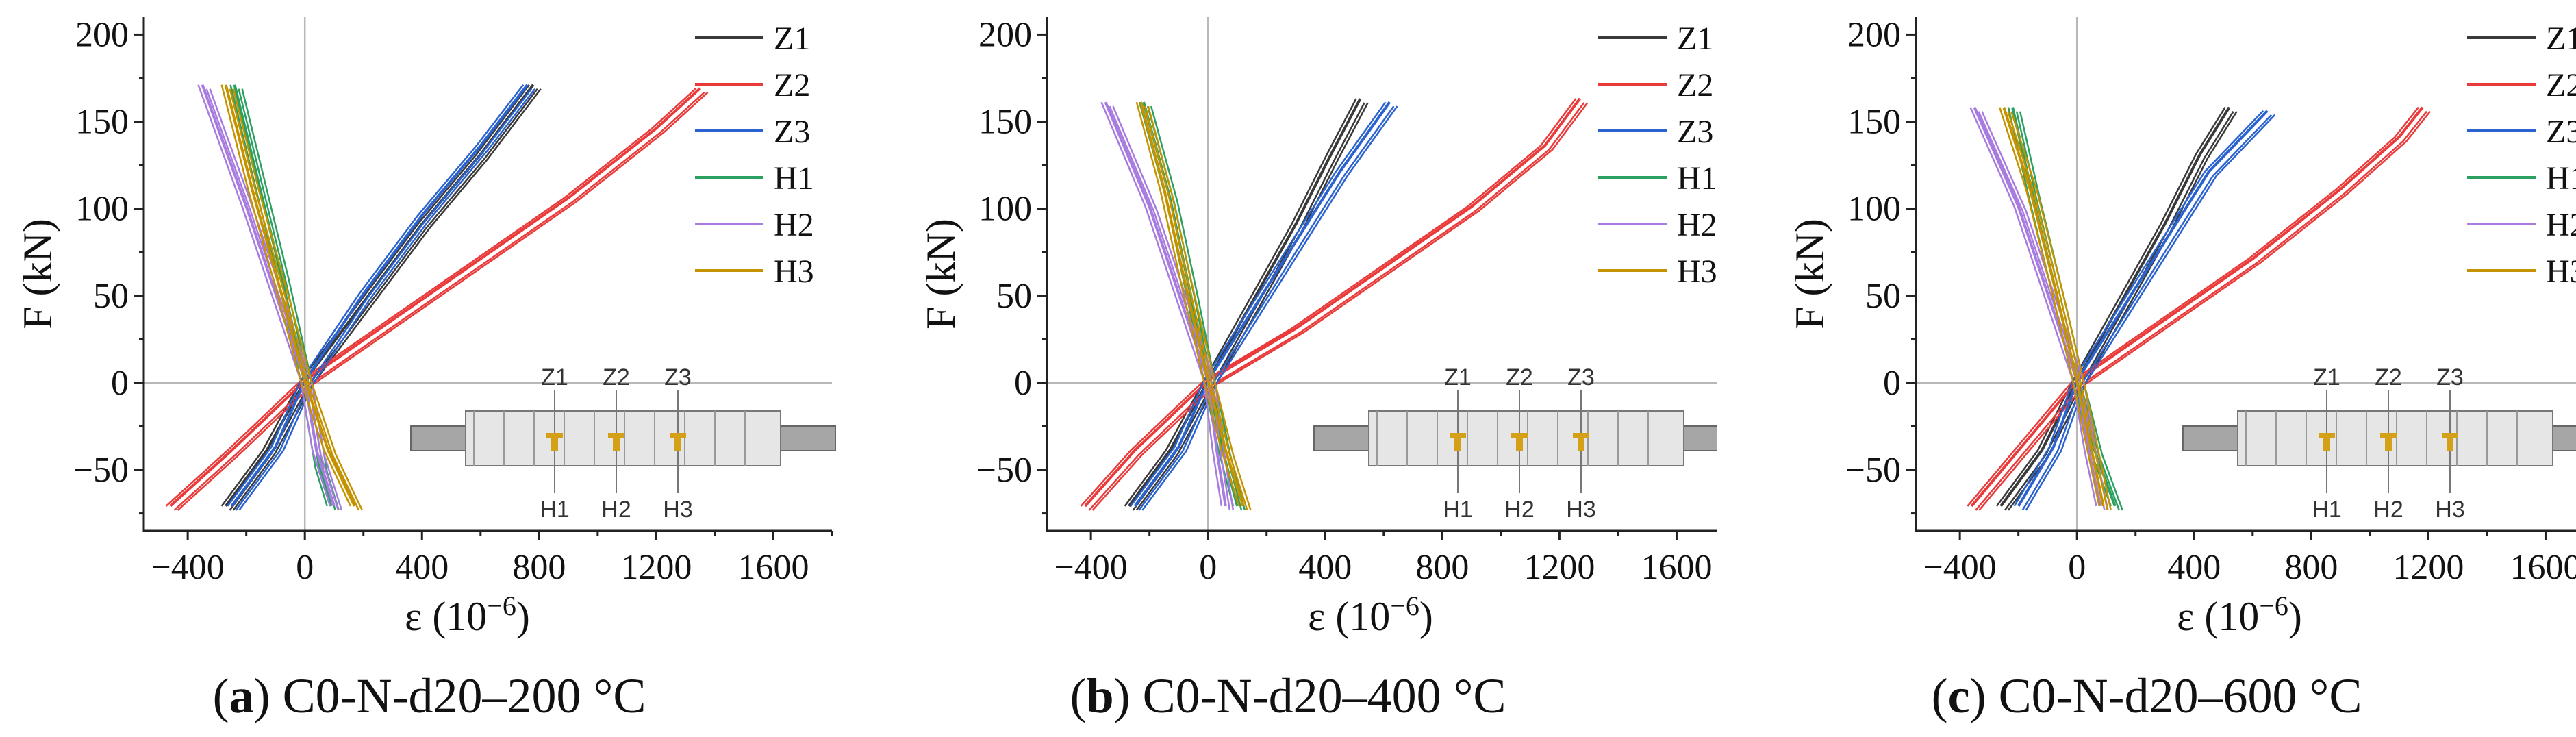  What do you see at coordinates (1288, 696) in the screenshot?
I see `caption-b: (b) C0-N-d20–400 °C` at bounding box center [1288, 696].